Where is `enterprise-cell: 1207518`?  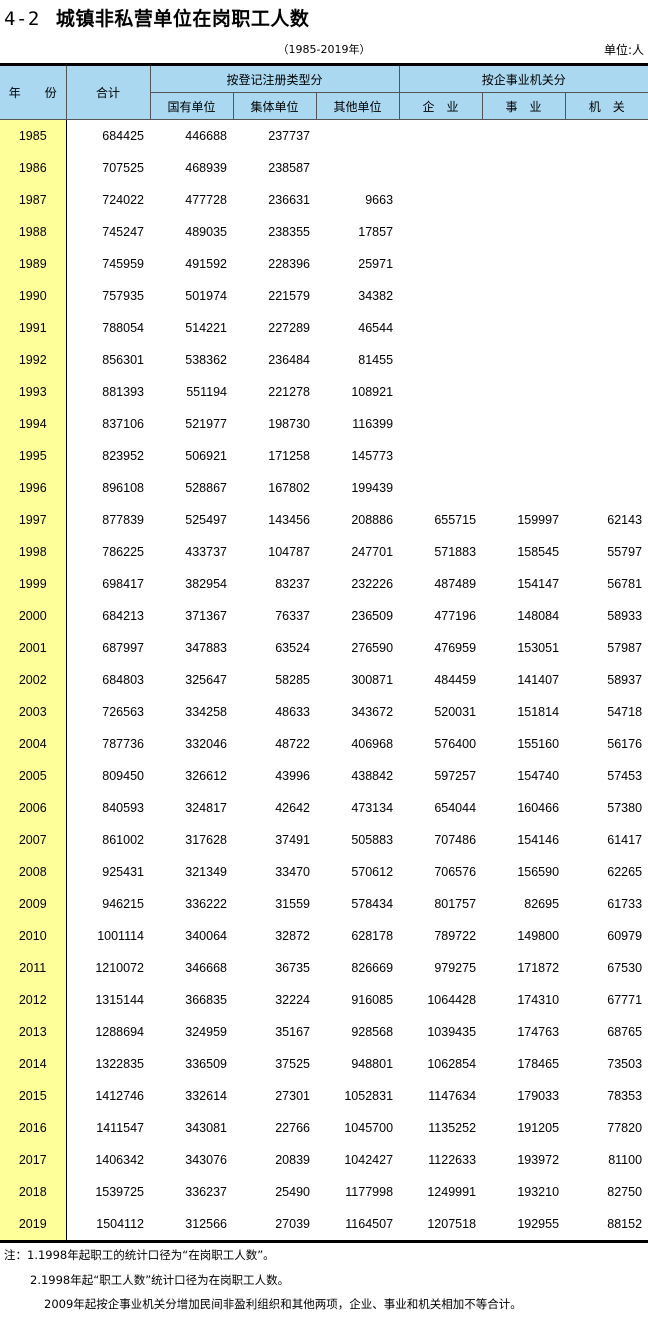 enterprise-cell: 1207518 is located at coordinates (441, 1225).